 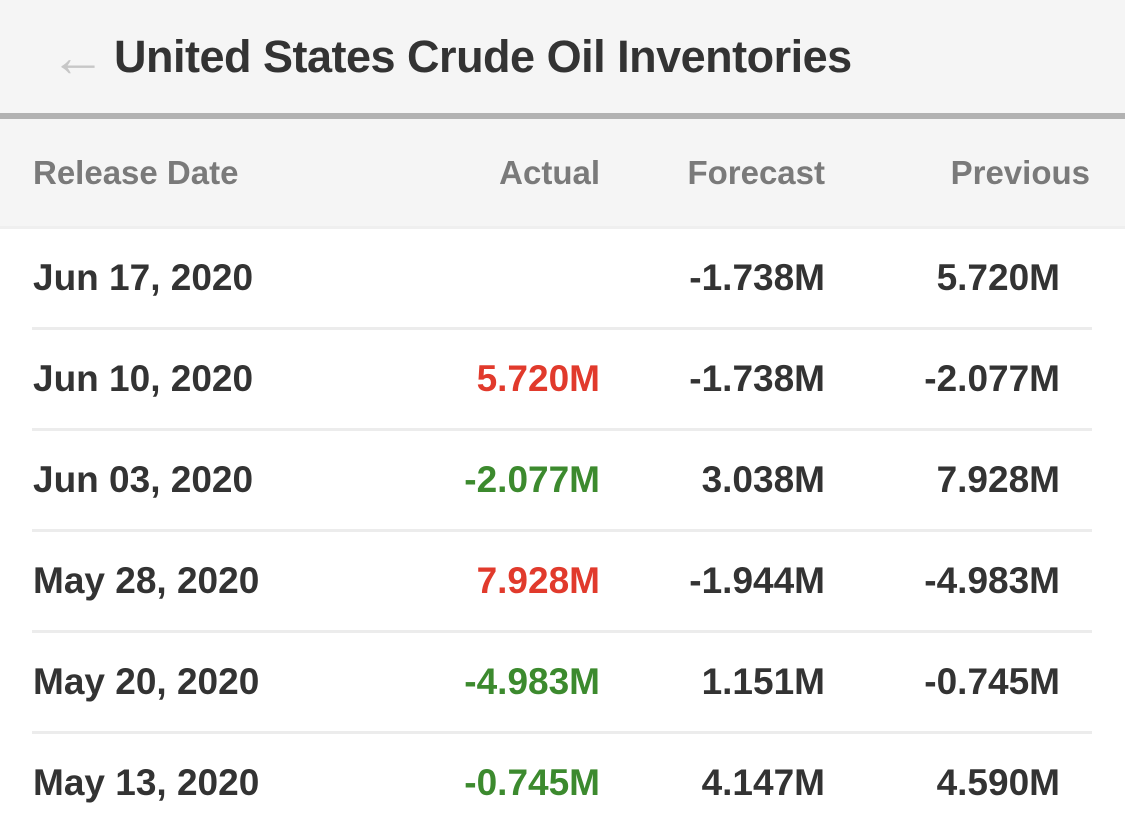 I want to click on column-header-previous: Previous, so click(x=1020, y=172).